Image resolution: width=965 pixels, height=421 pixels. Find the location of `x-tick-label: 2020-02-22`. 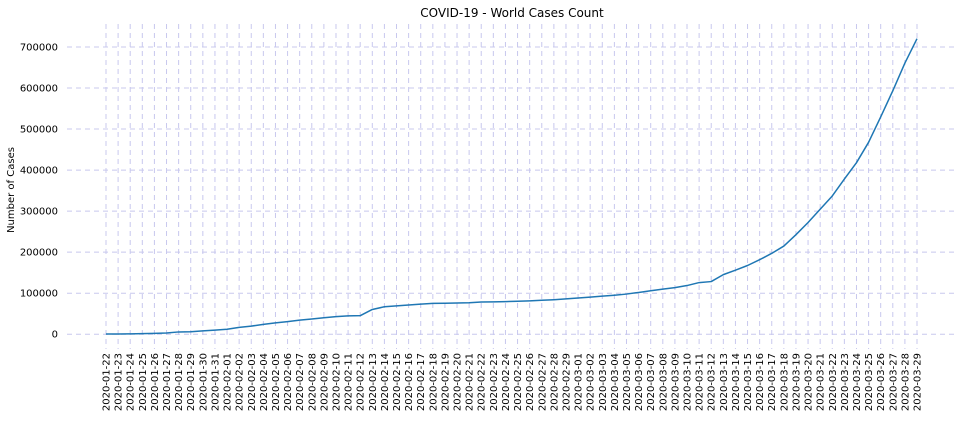

x-tick-label: 2020-02-22 is located at coordinates (482, 382).